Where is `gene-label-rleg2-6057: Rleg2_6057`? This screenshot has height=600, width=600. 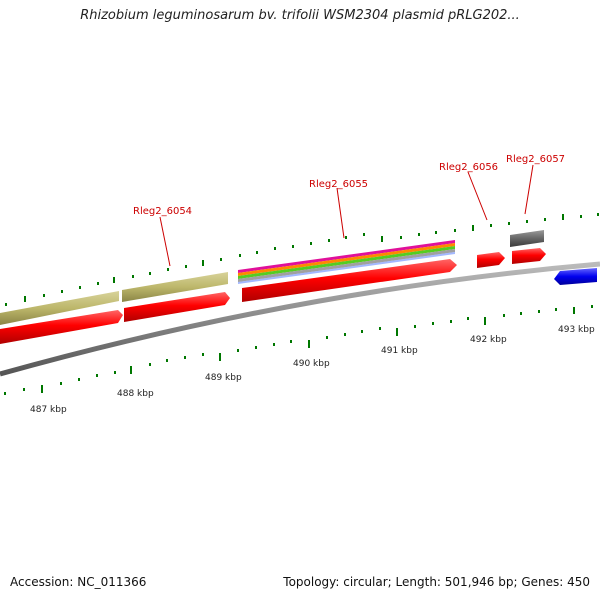 gene-label-rleg2-6057: Rleg2_6057 is located at coordinates (535, 159).